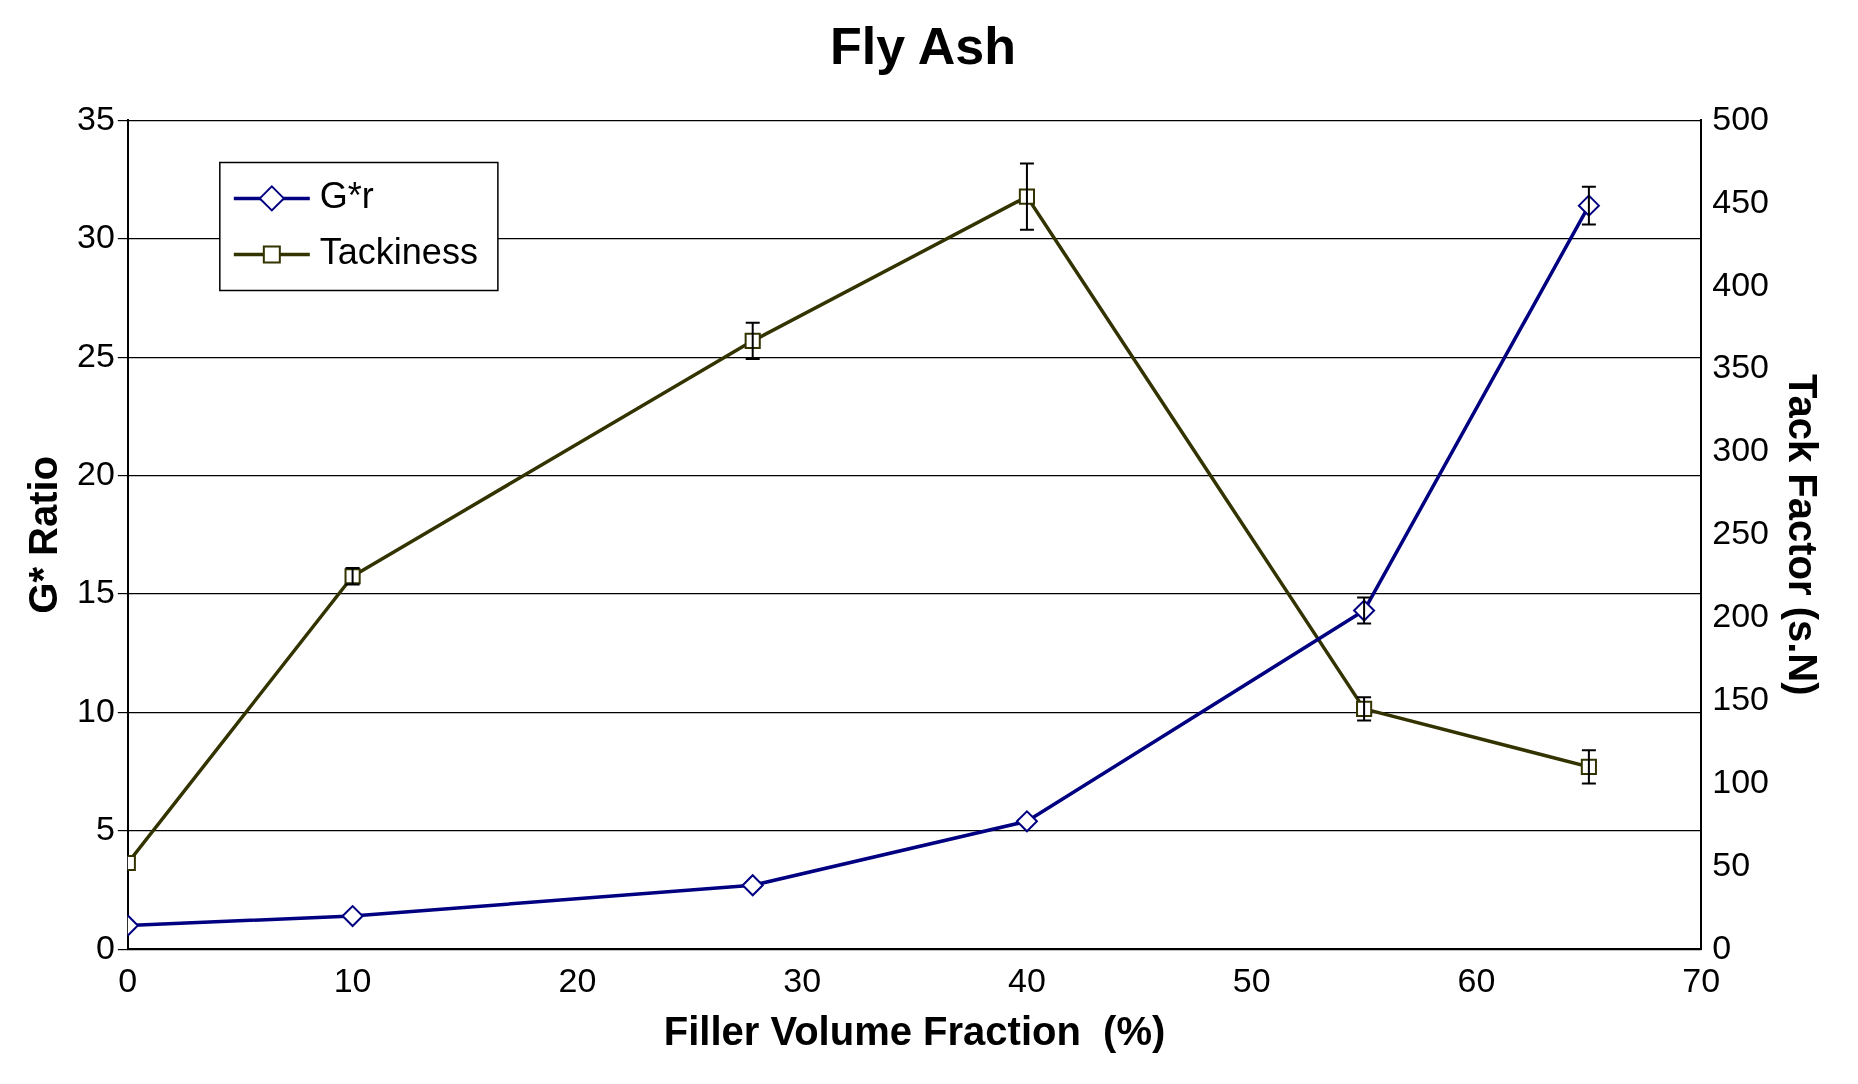 This screenshot has height=1084, width=1858. What do you see at coordinates (1741, 697) in the screenshot?
I see `y2-tick-label: 150` at bounding box center [1741, 697].